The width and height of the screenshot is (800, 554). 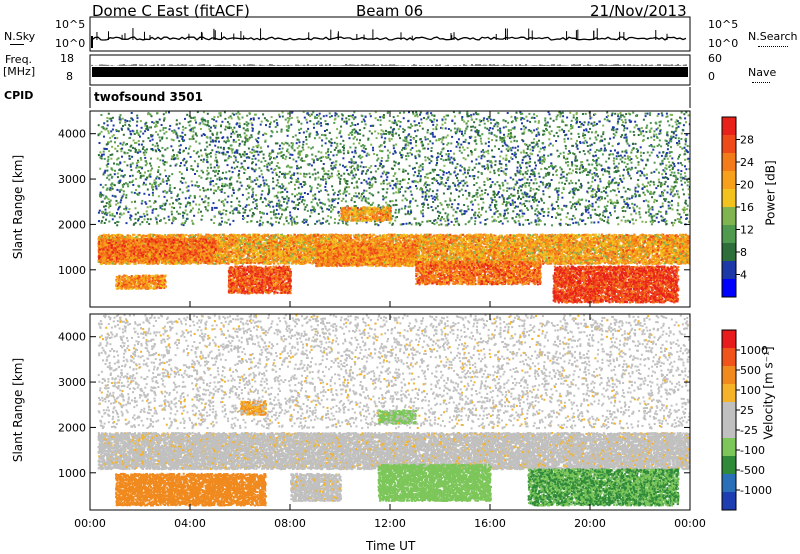 I want to click on freq-panel, so click(x=390, y=70).